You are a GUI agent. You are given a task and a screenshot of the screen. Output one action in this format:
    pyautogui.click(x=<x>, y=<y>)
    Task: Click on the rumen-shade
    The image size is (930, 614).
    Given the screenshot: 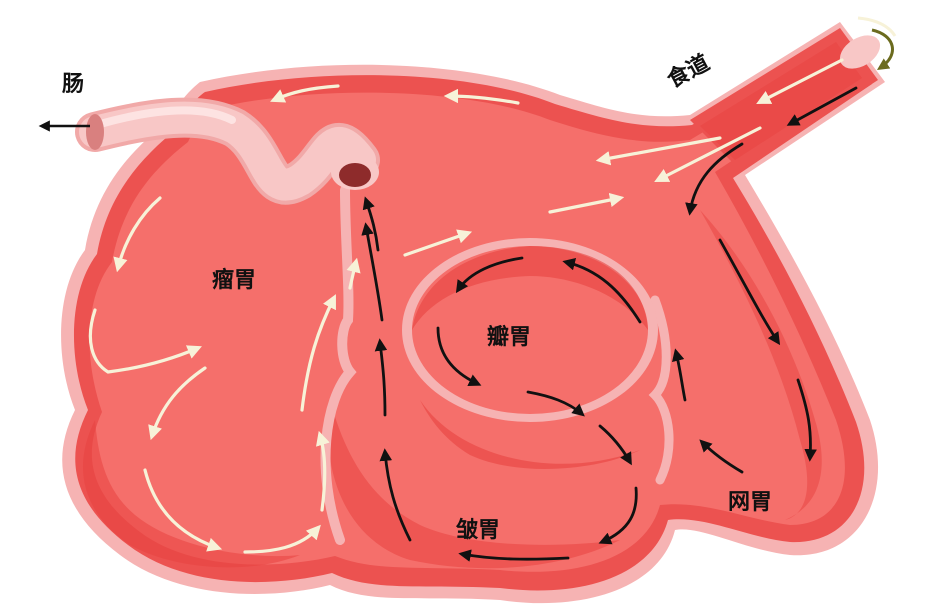 What is the action you would take?
    pyautogui.click(x=191, y=494)
    